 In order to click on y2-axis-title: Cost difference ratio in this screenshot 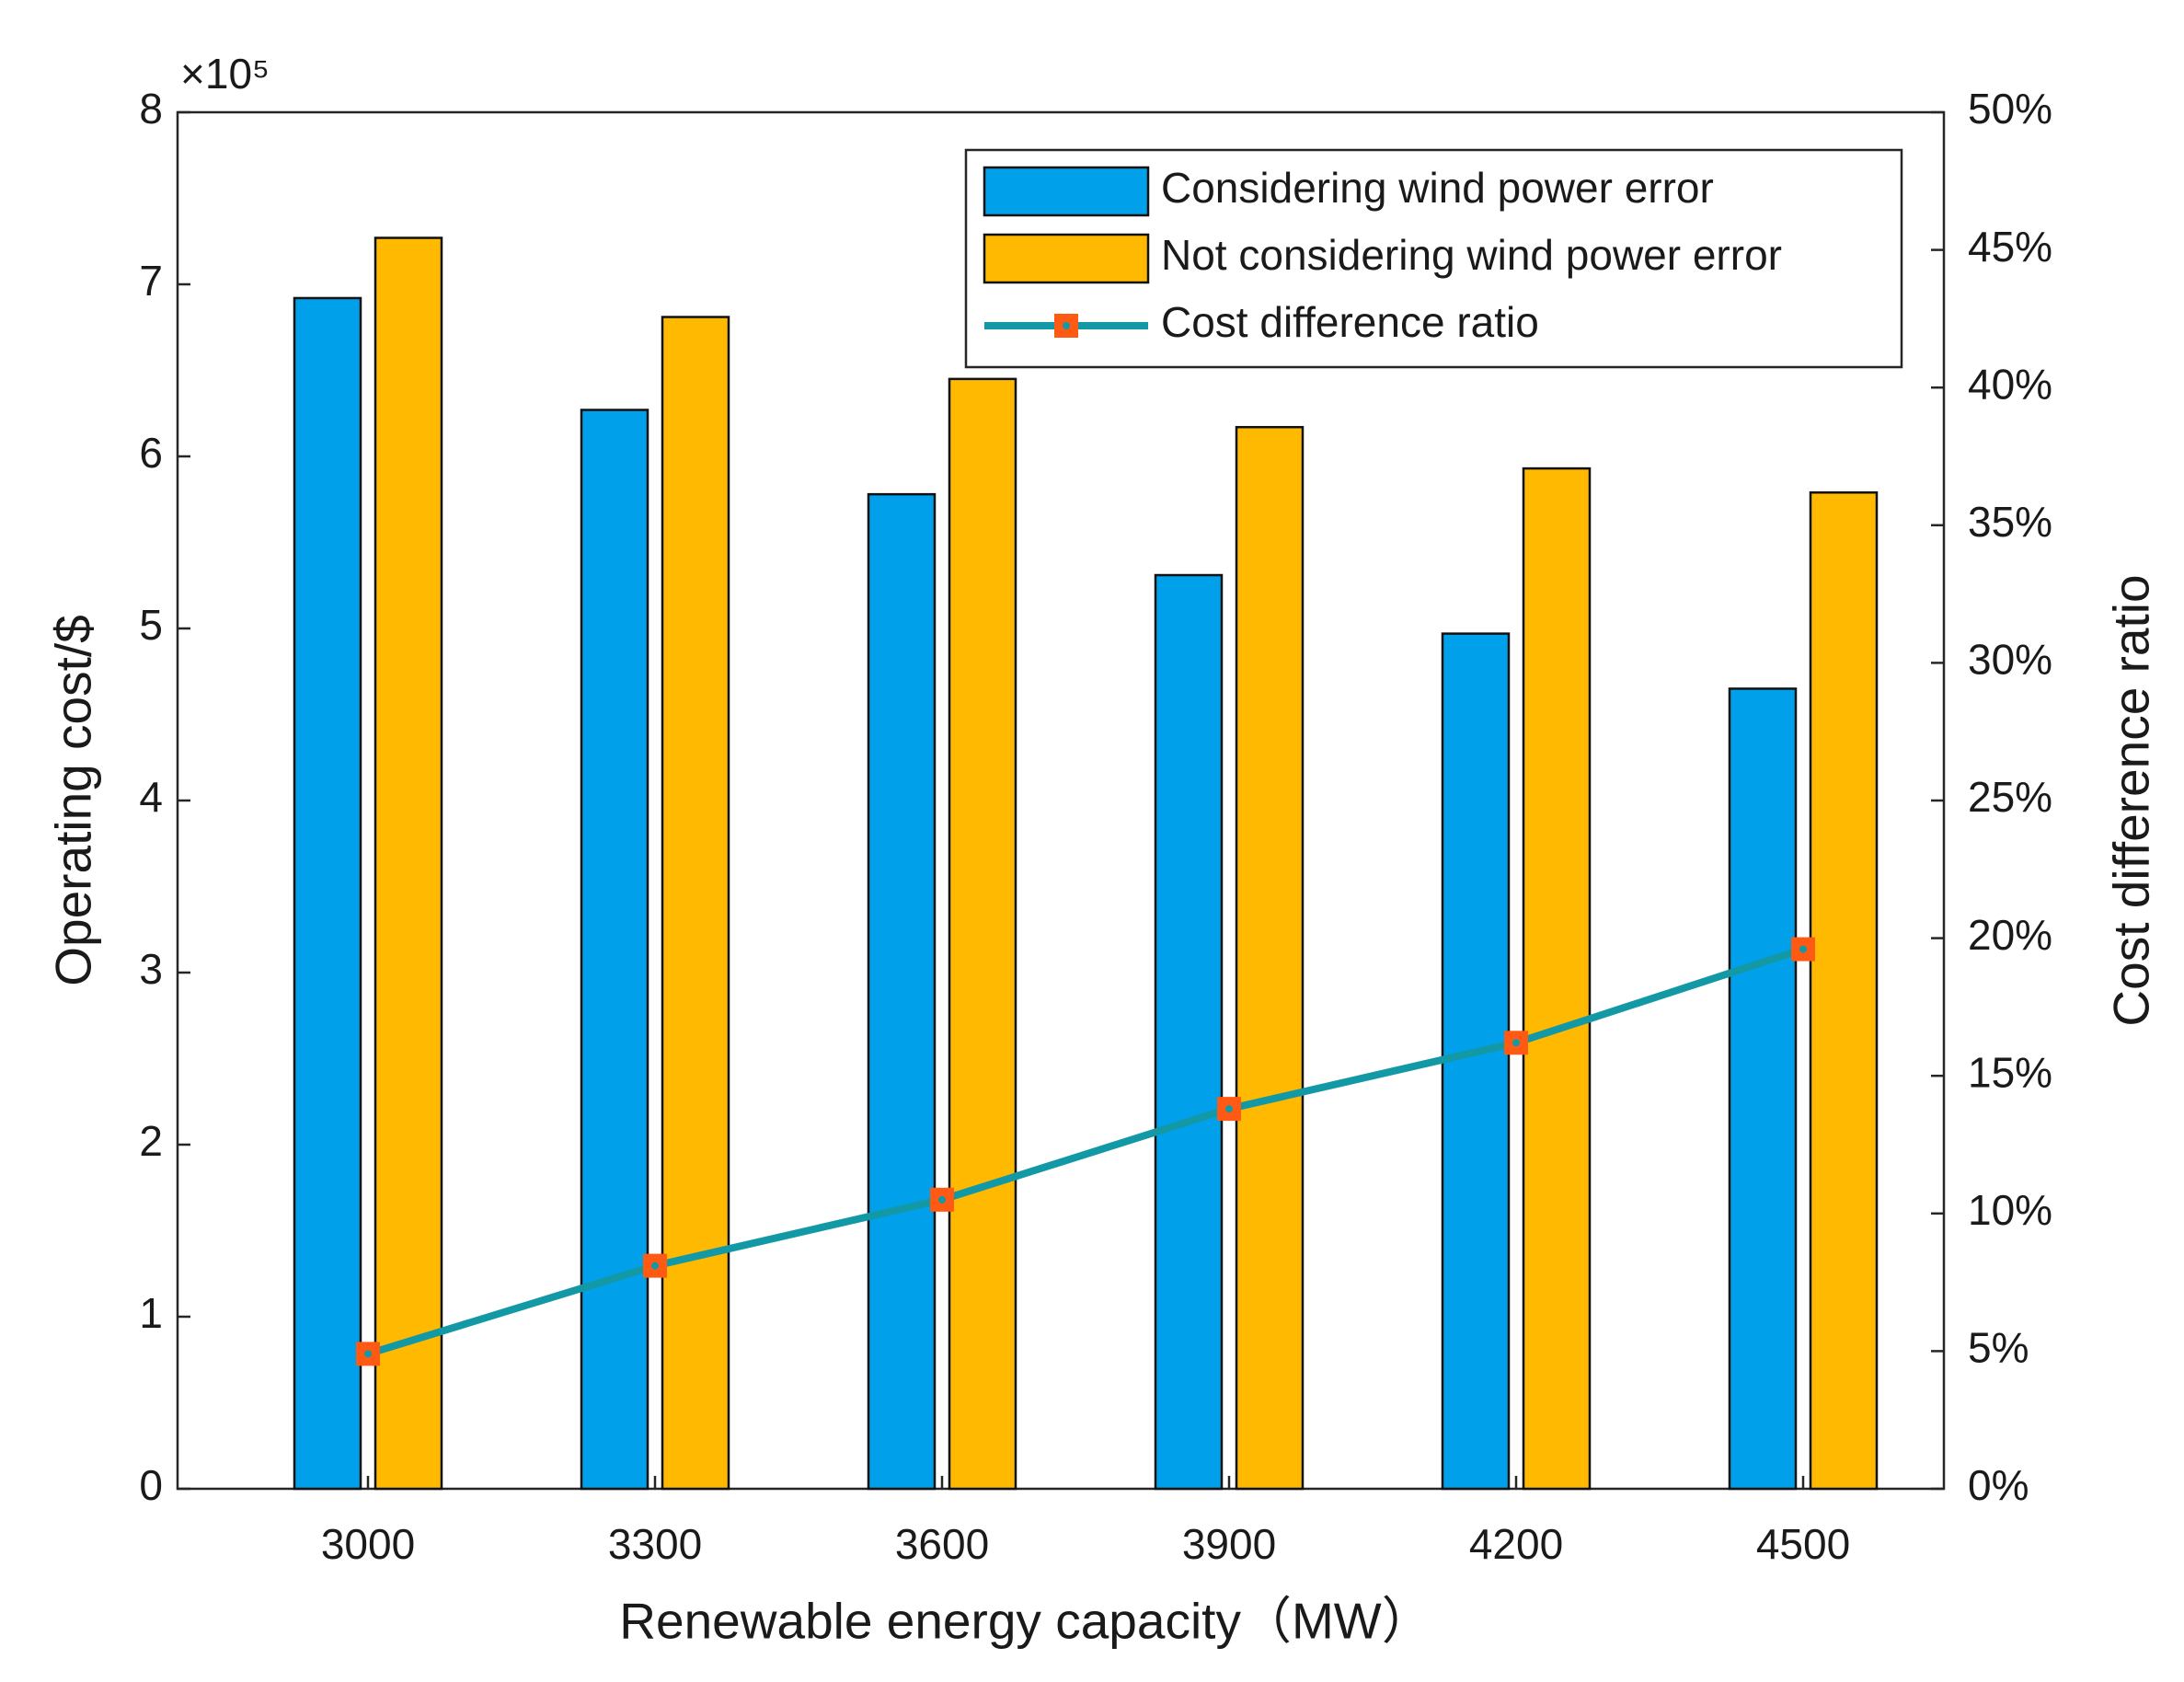, I will do `click(2131, 800)`.